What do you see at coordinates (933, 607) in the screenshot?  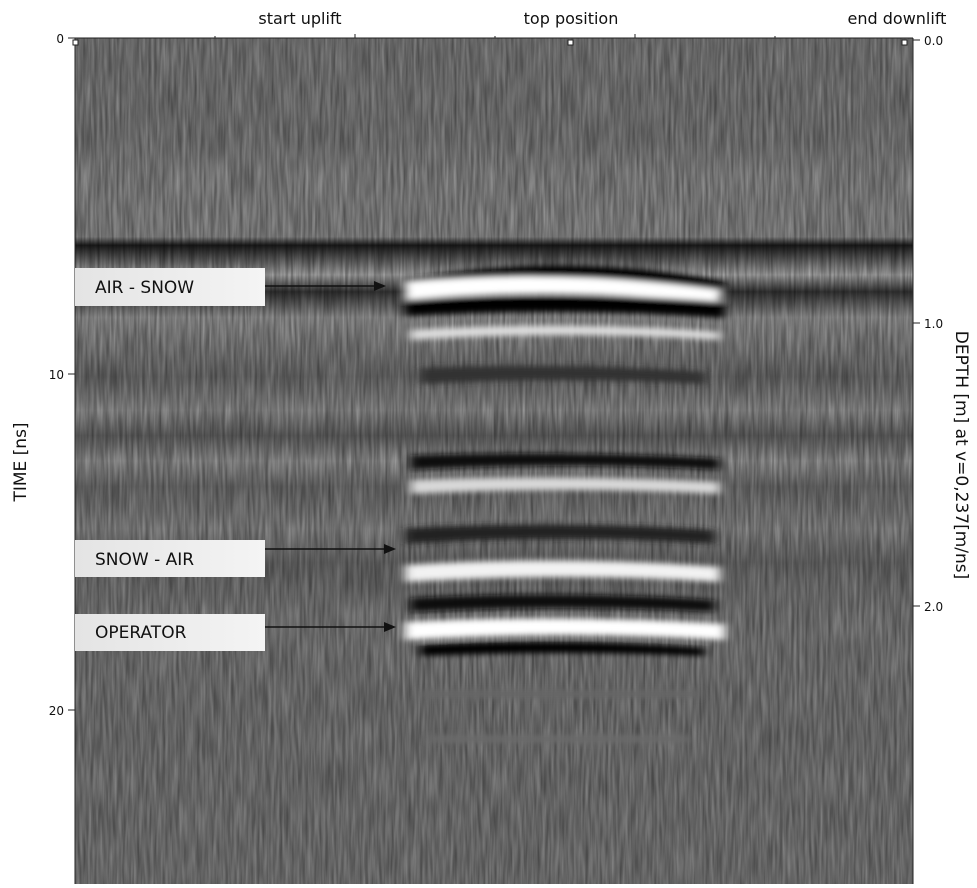 I see `depth-tick-label: 2.0` at bounding box center [933, 607].